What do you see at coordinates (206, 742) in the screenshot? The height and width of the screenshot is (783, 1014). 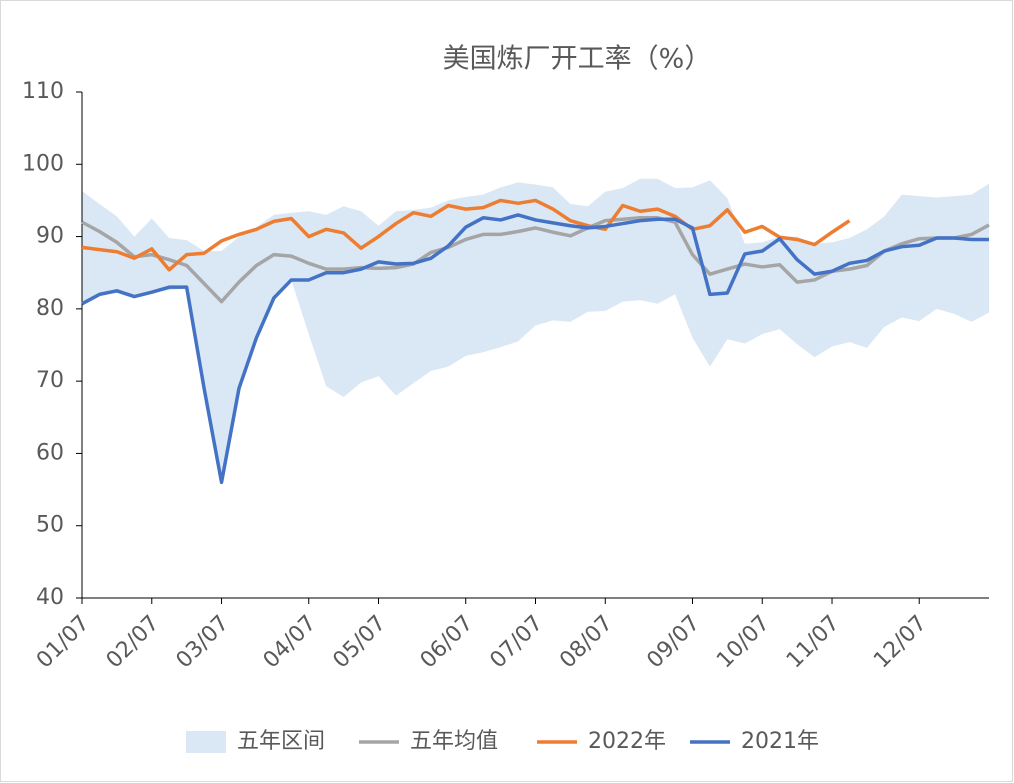 I see `legend-swatch` at bounding box center [206, 742].